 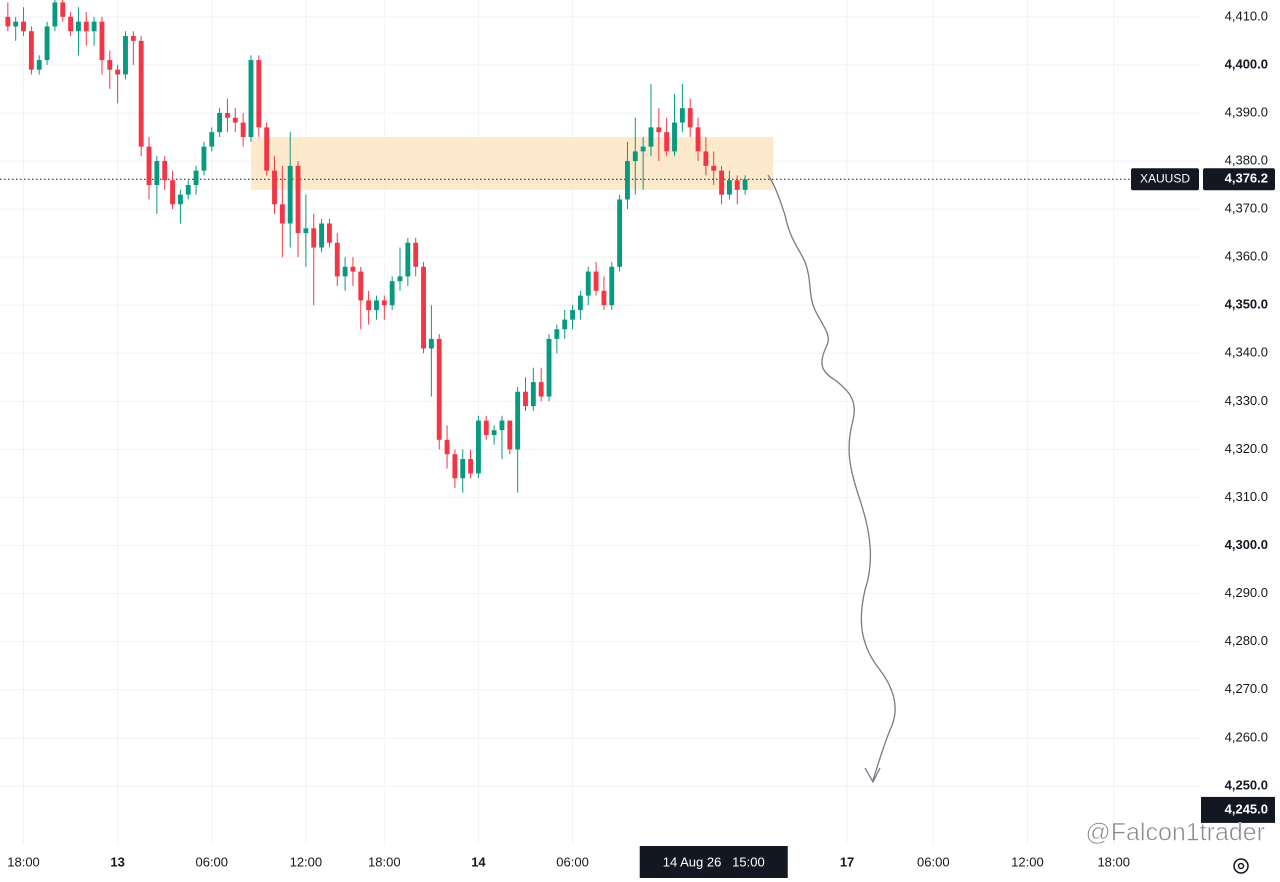 What do you see at coordinates (1246, 592) in the screenshot?
I see `y-tick-label: 4,290.0` at bounding box center [1246, 592].